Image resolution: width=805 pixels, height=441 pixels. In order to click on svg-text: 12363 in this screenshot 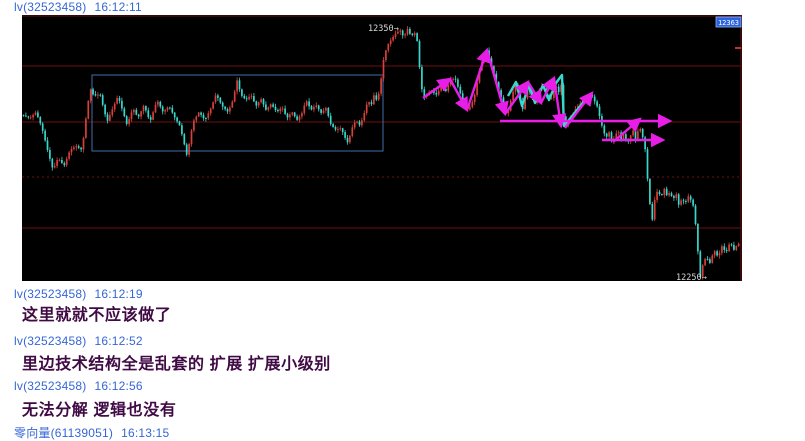, I will do `click(728, 23)`.